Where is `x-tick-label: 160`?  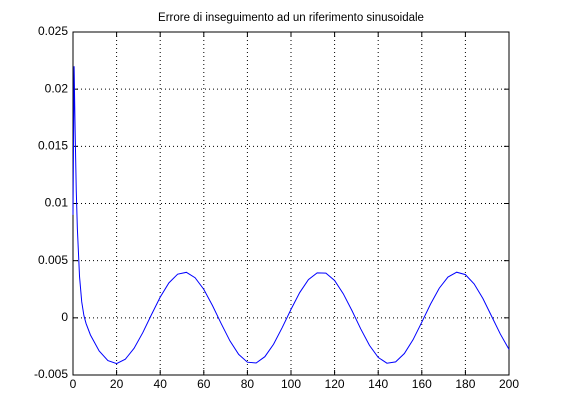 x-tick-label: 160 is located at coordinates (422, 384).